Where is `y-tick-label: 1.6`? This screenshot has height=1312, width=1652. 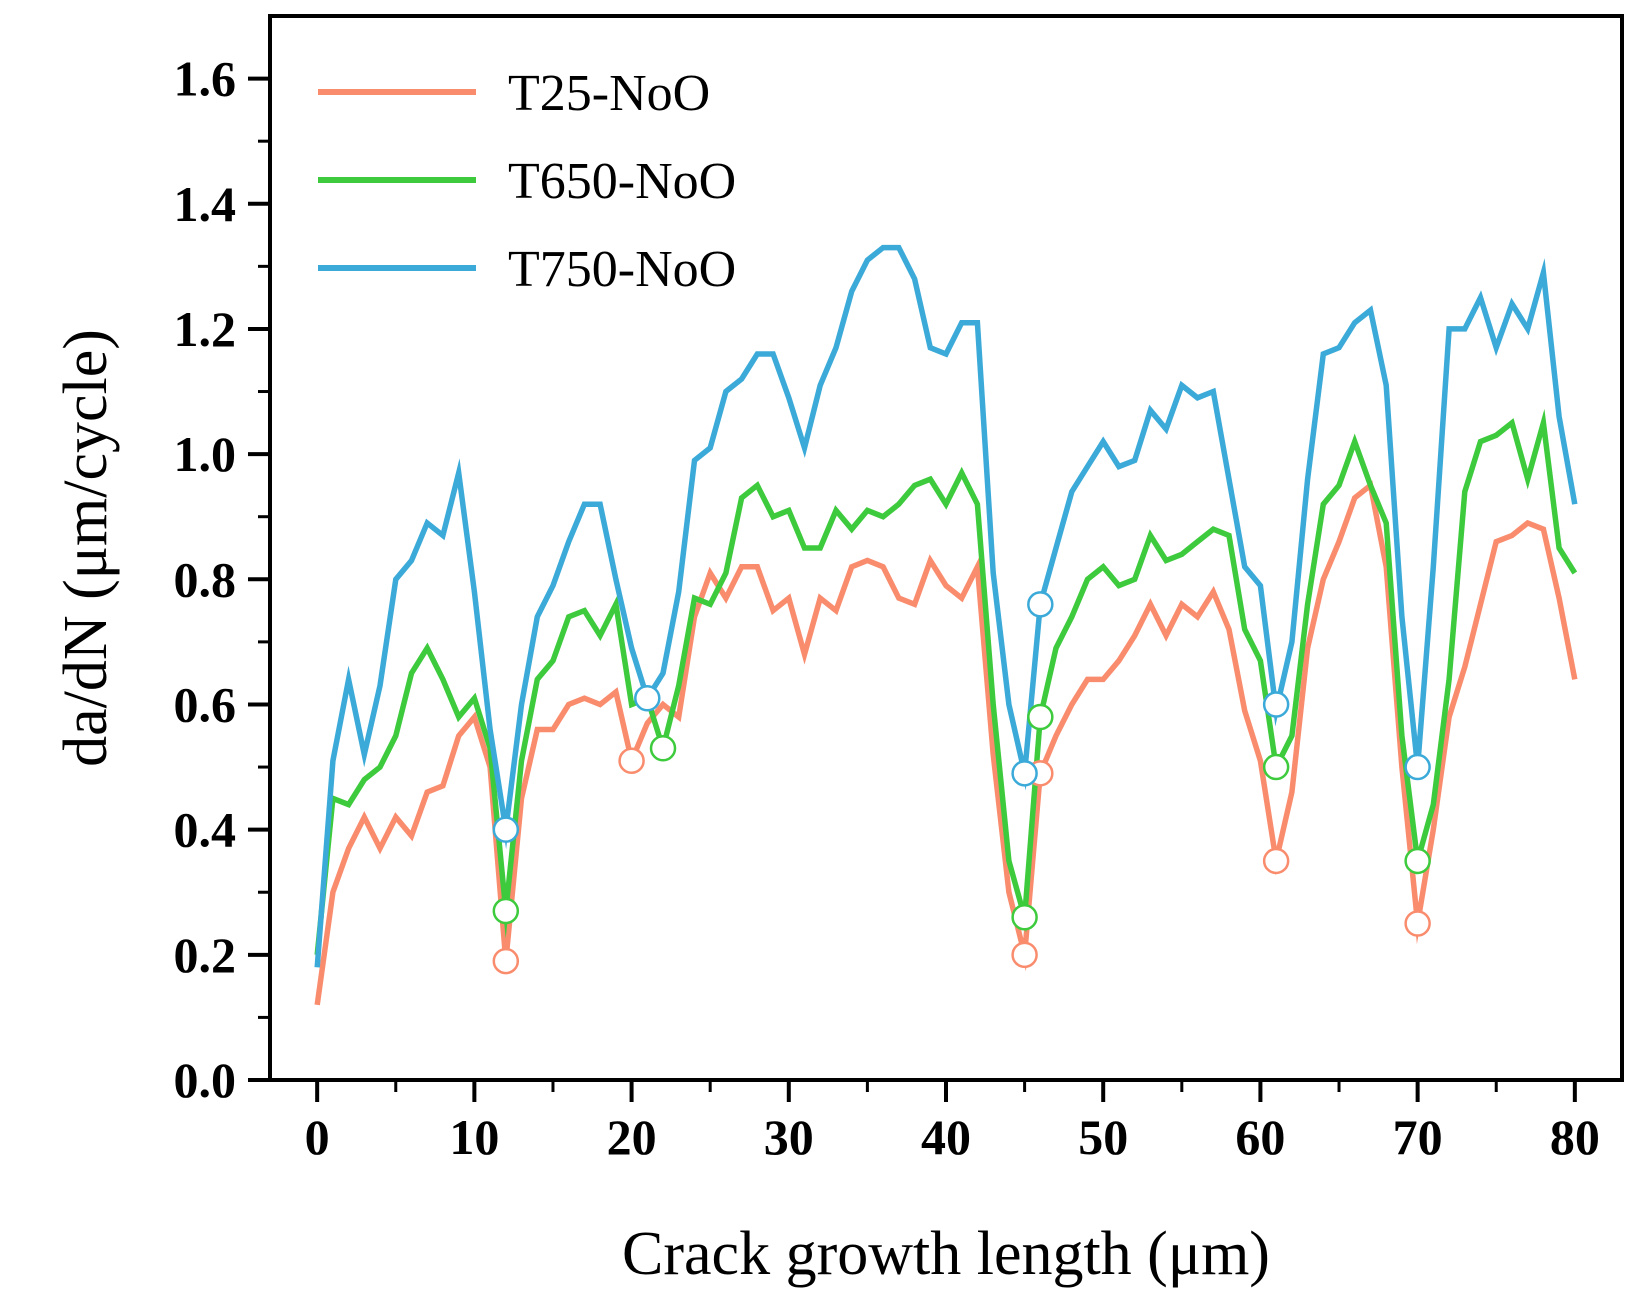 y-tick-label: 1.6 is located at coordinates (205, 79).